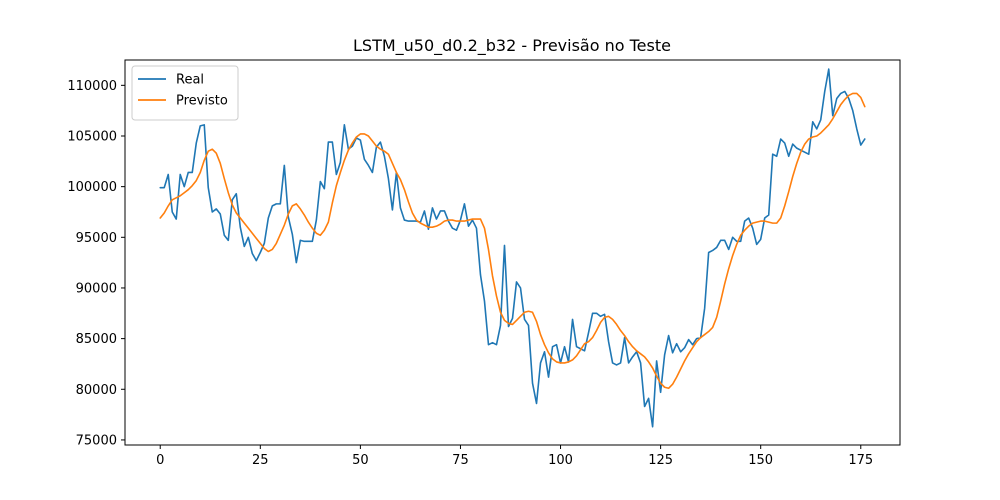 This screenshot has height=500, width=1000. Describe the element at coordinates (96, 390) in the screenshot. I see `y-tick-label: 80000` at that location.